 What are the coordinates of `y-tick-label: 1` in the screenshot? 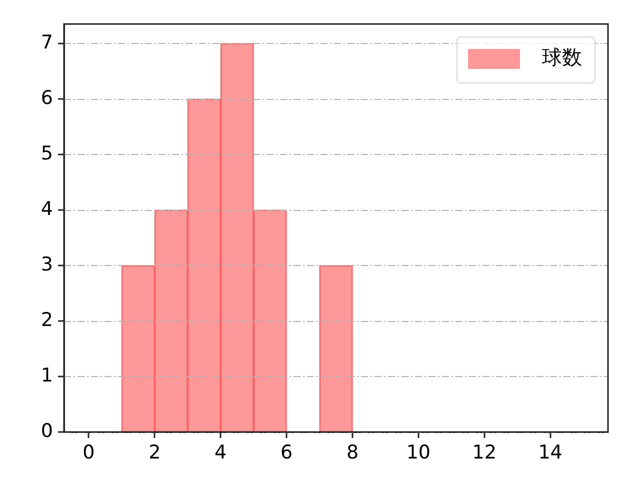 It's located at (46, 375).